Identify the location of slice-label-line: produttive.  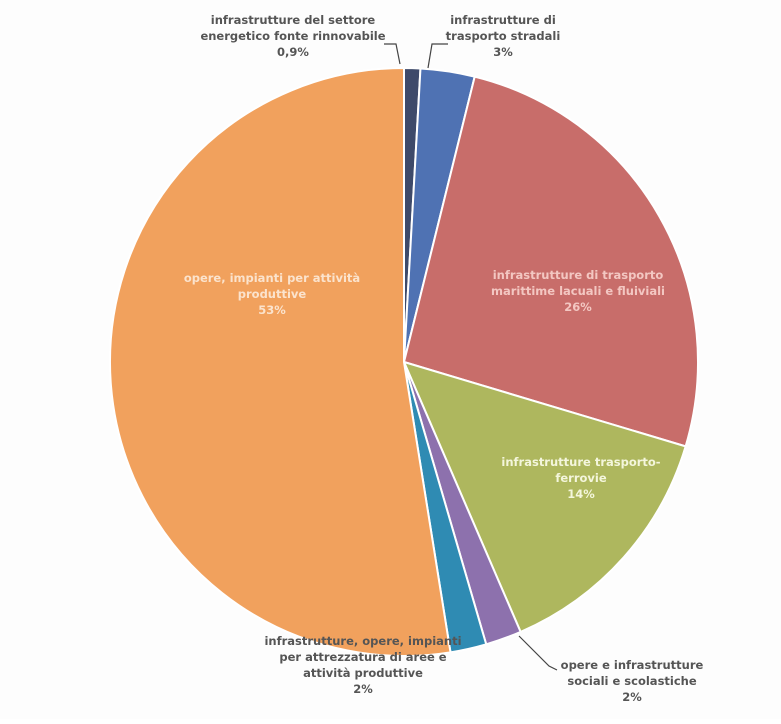
(272, 294).